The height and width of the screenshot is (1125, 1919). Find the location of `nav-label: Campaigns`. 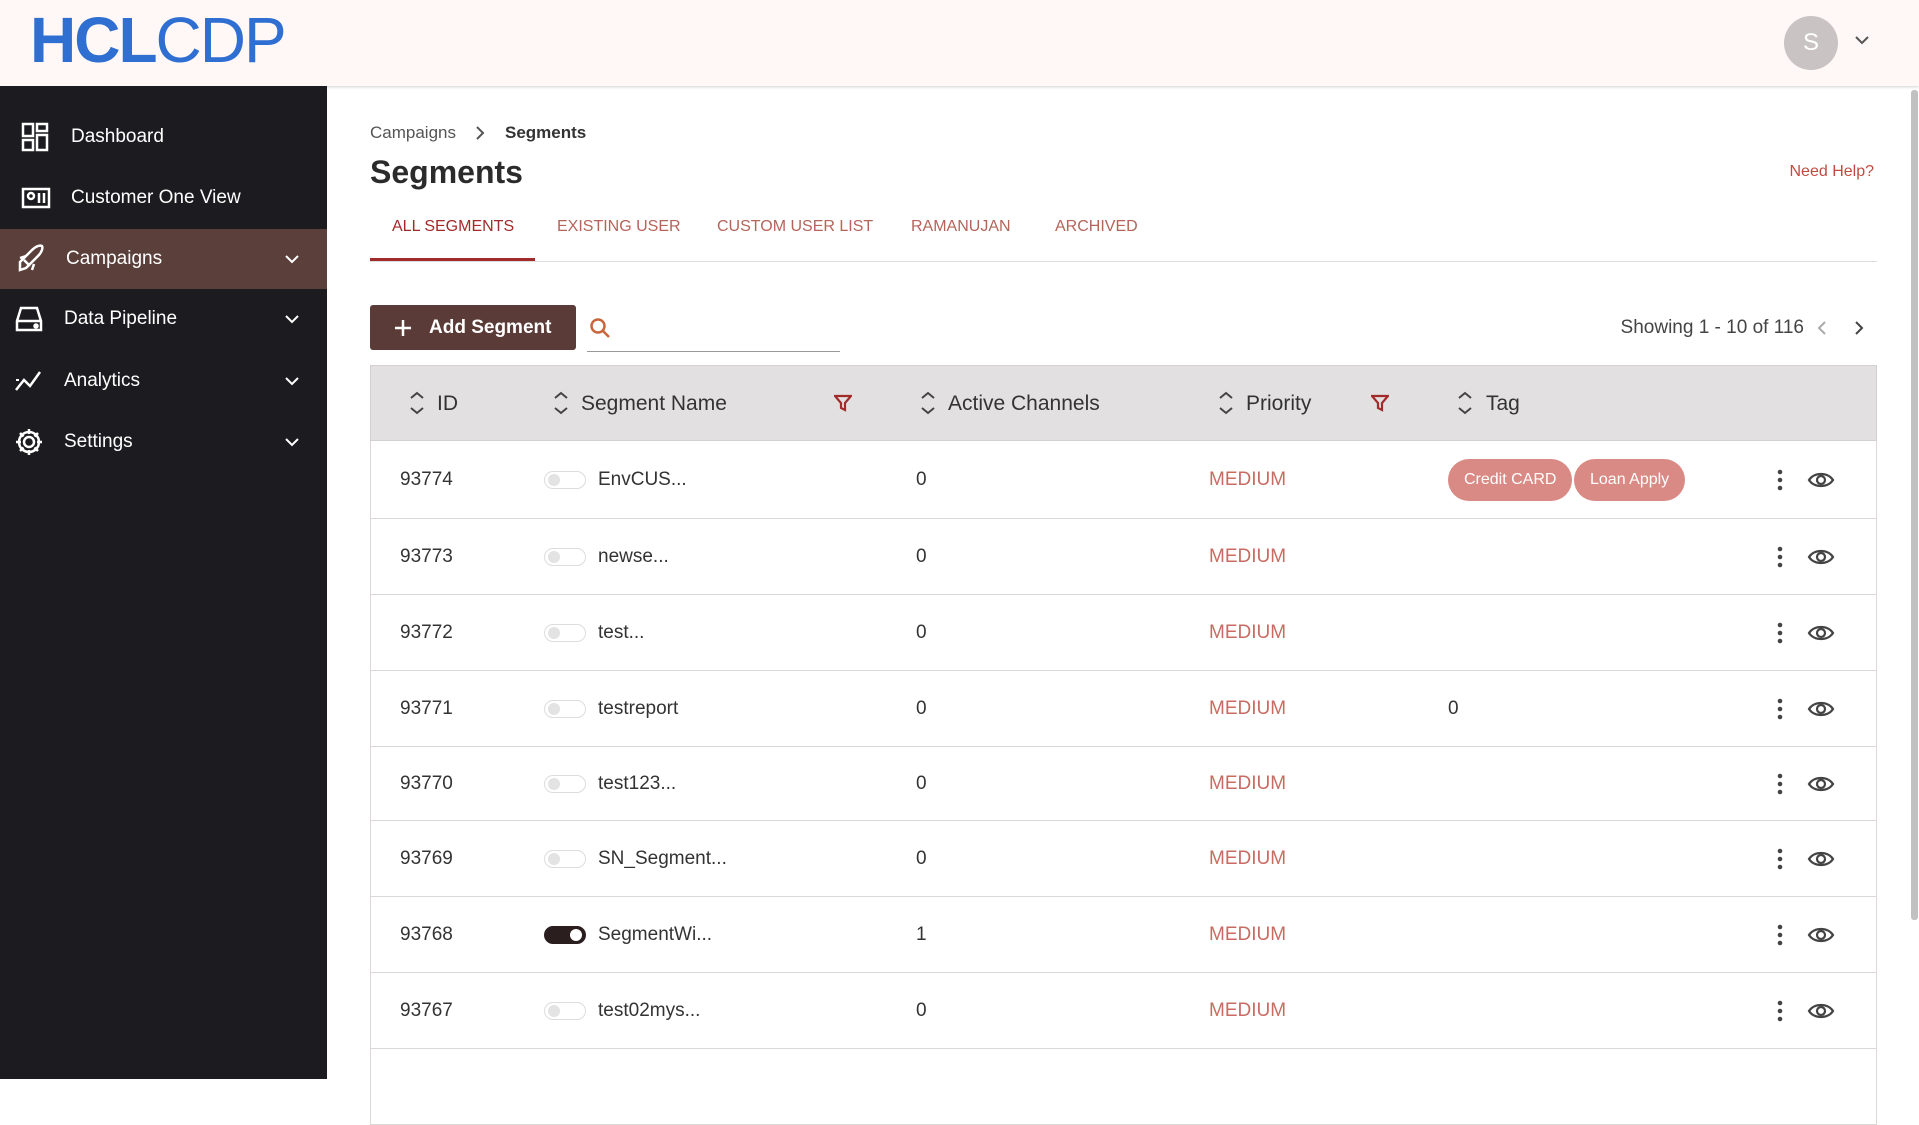

nav-label: Campaigns is located at coordinates (114, 258).